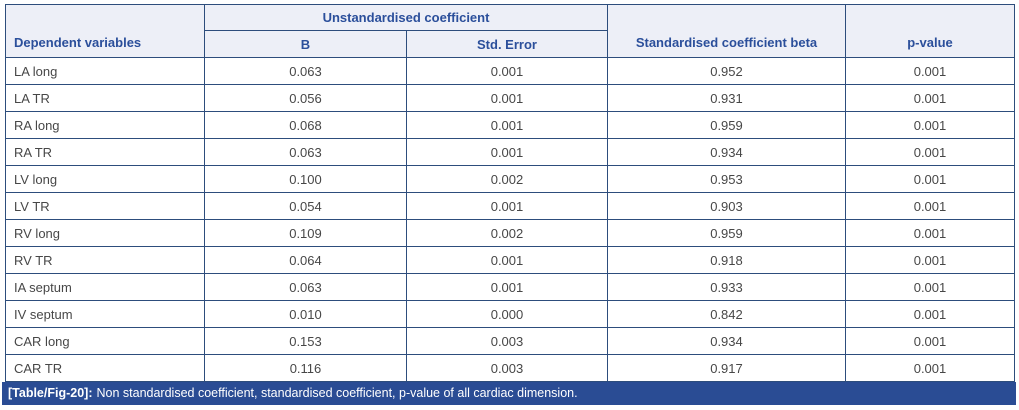 The height and width of the screenshot is (410, 1019). What do you see at coordinates (726, 314) in the screenshot?
I see `beta-cell: 0.842` at bounding box center [726, 314].